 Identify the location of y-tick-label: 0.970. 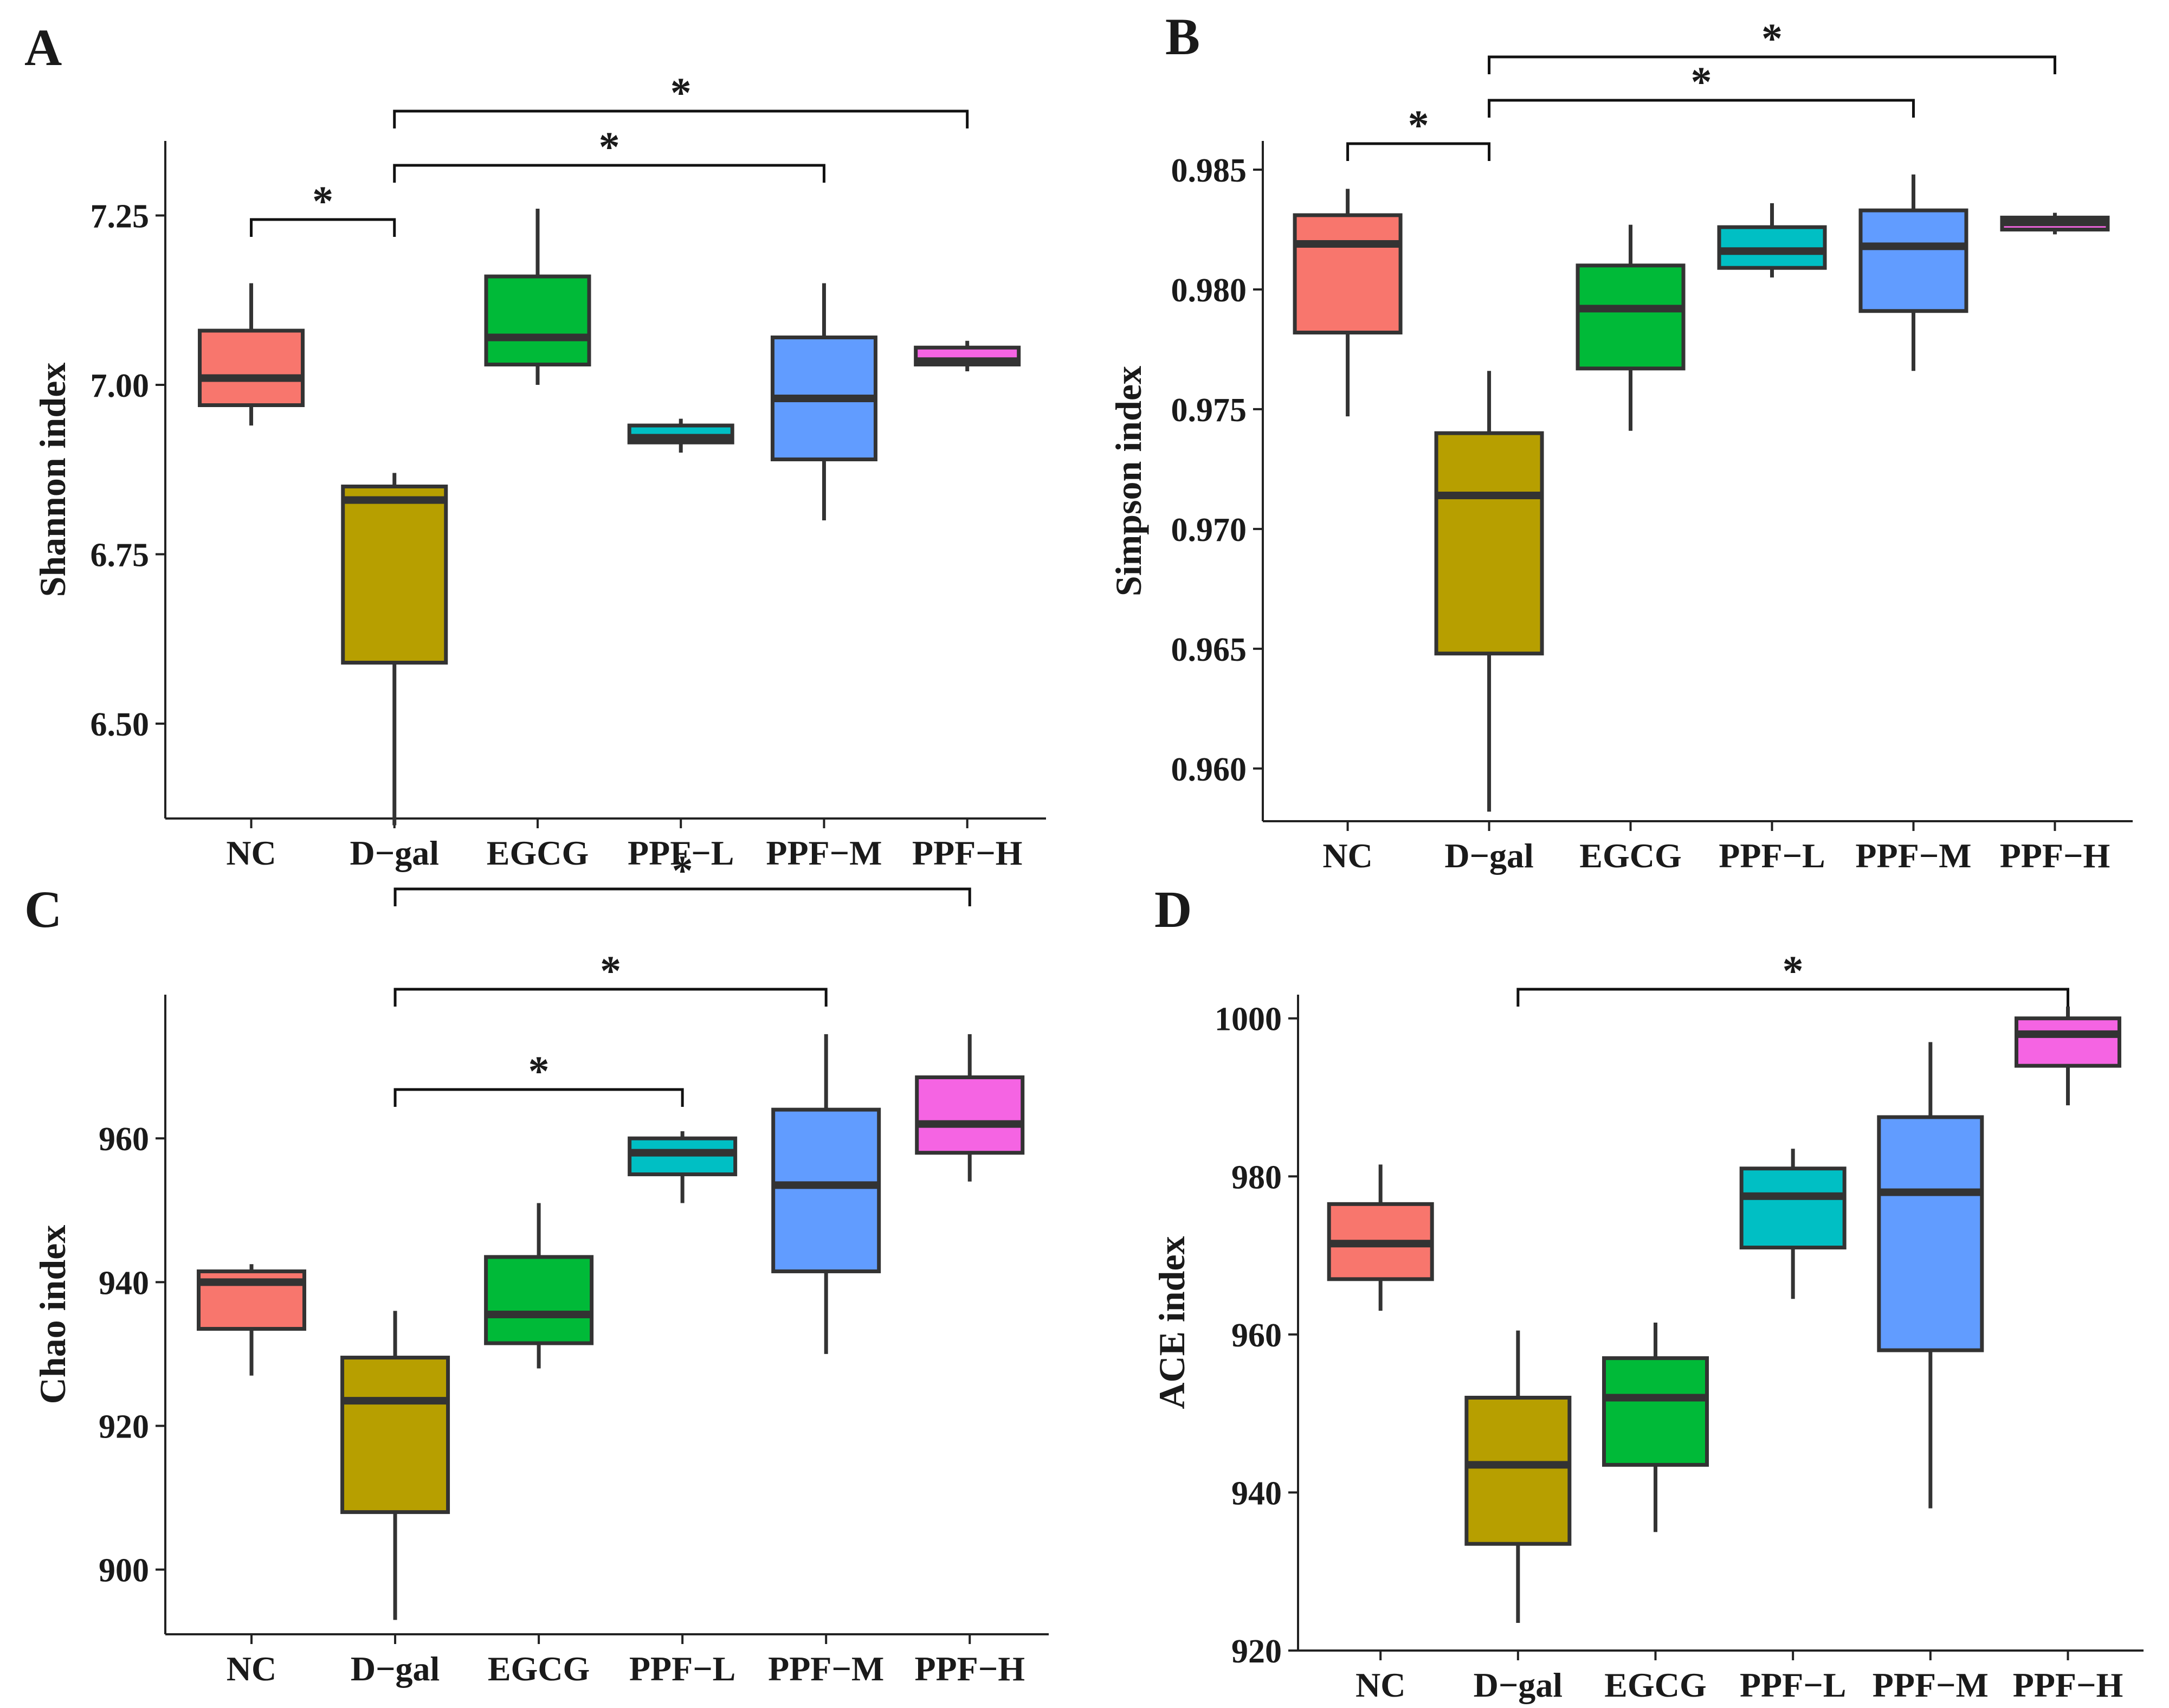
(1209, 530).